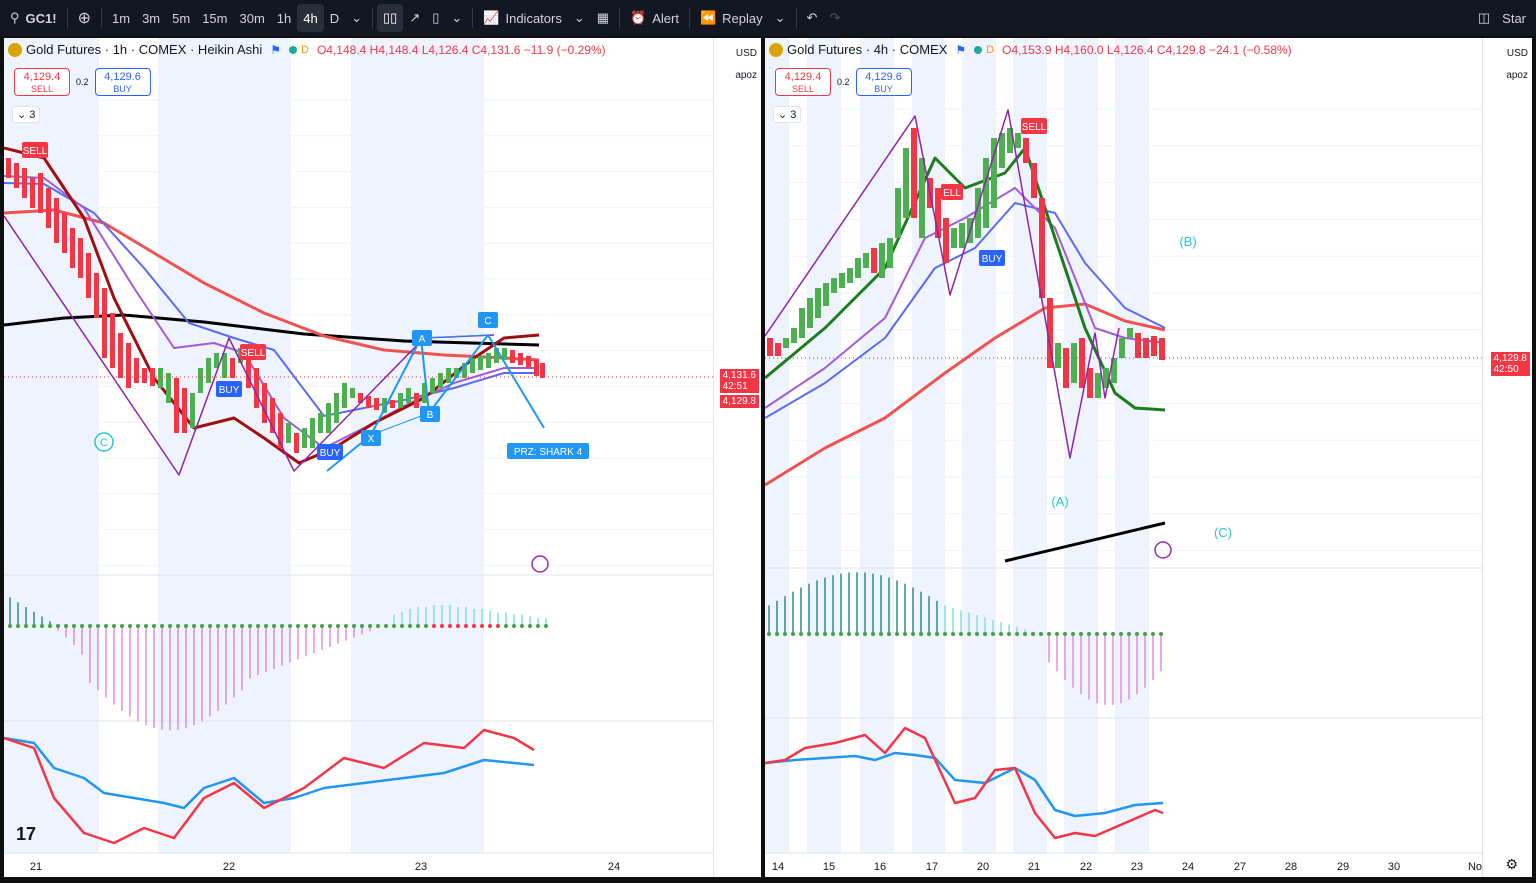 Image resolution: width=1536 pixels, height=883 pixels. I want to click on bar-chart-type-button: ▯, so click(435, 18).